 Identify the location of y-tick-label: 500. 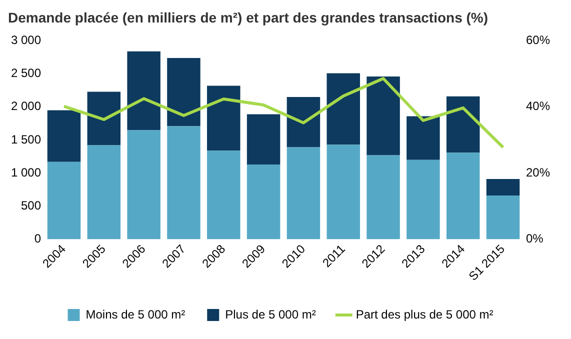
(31, 205).